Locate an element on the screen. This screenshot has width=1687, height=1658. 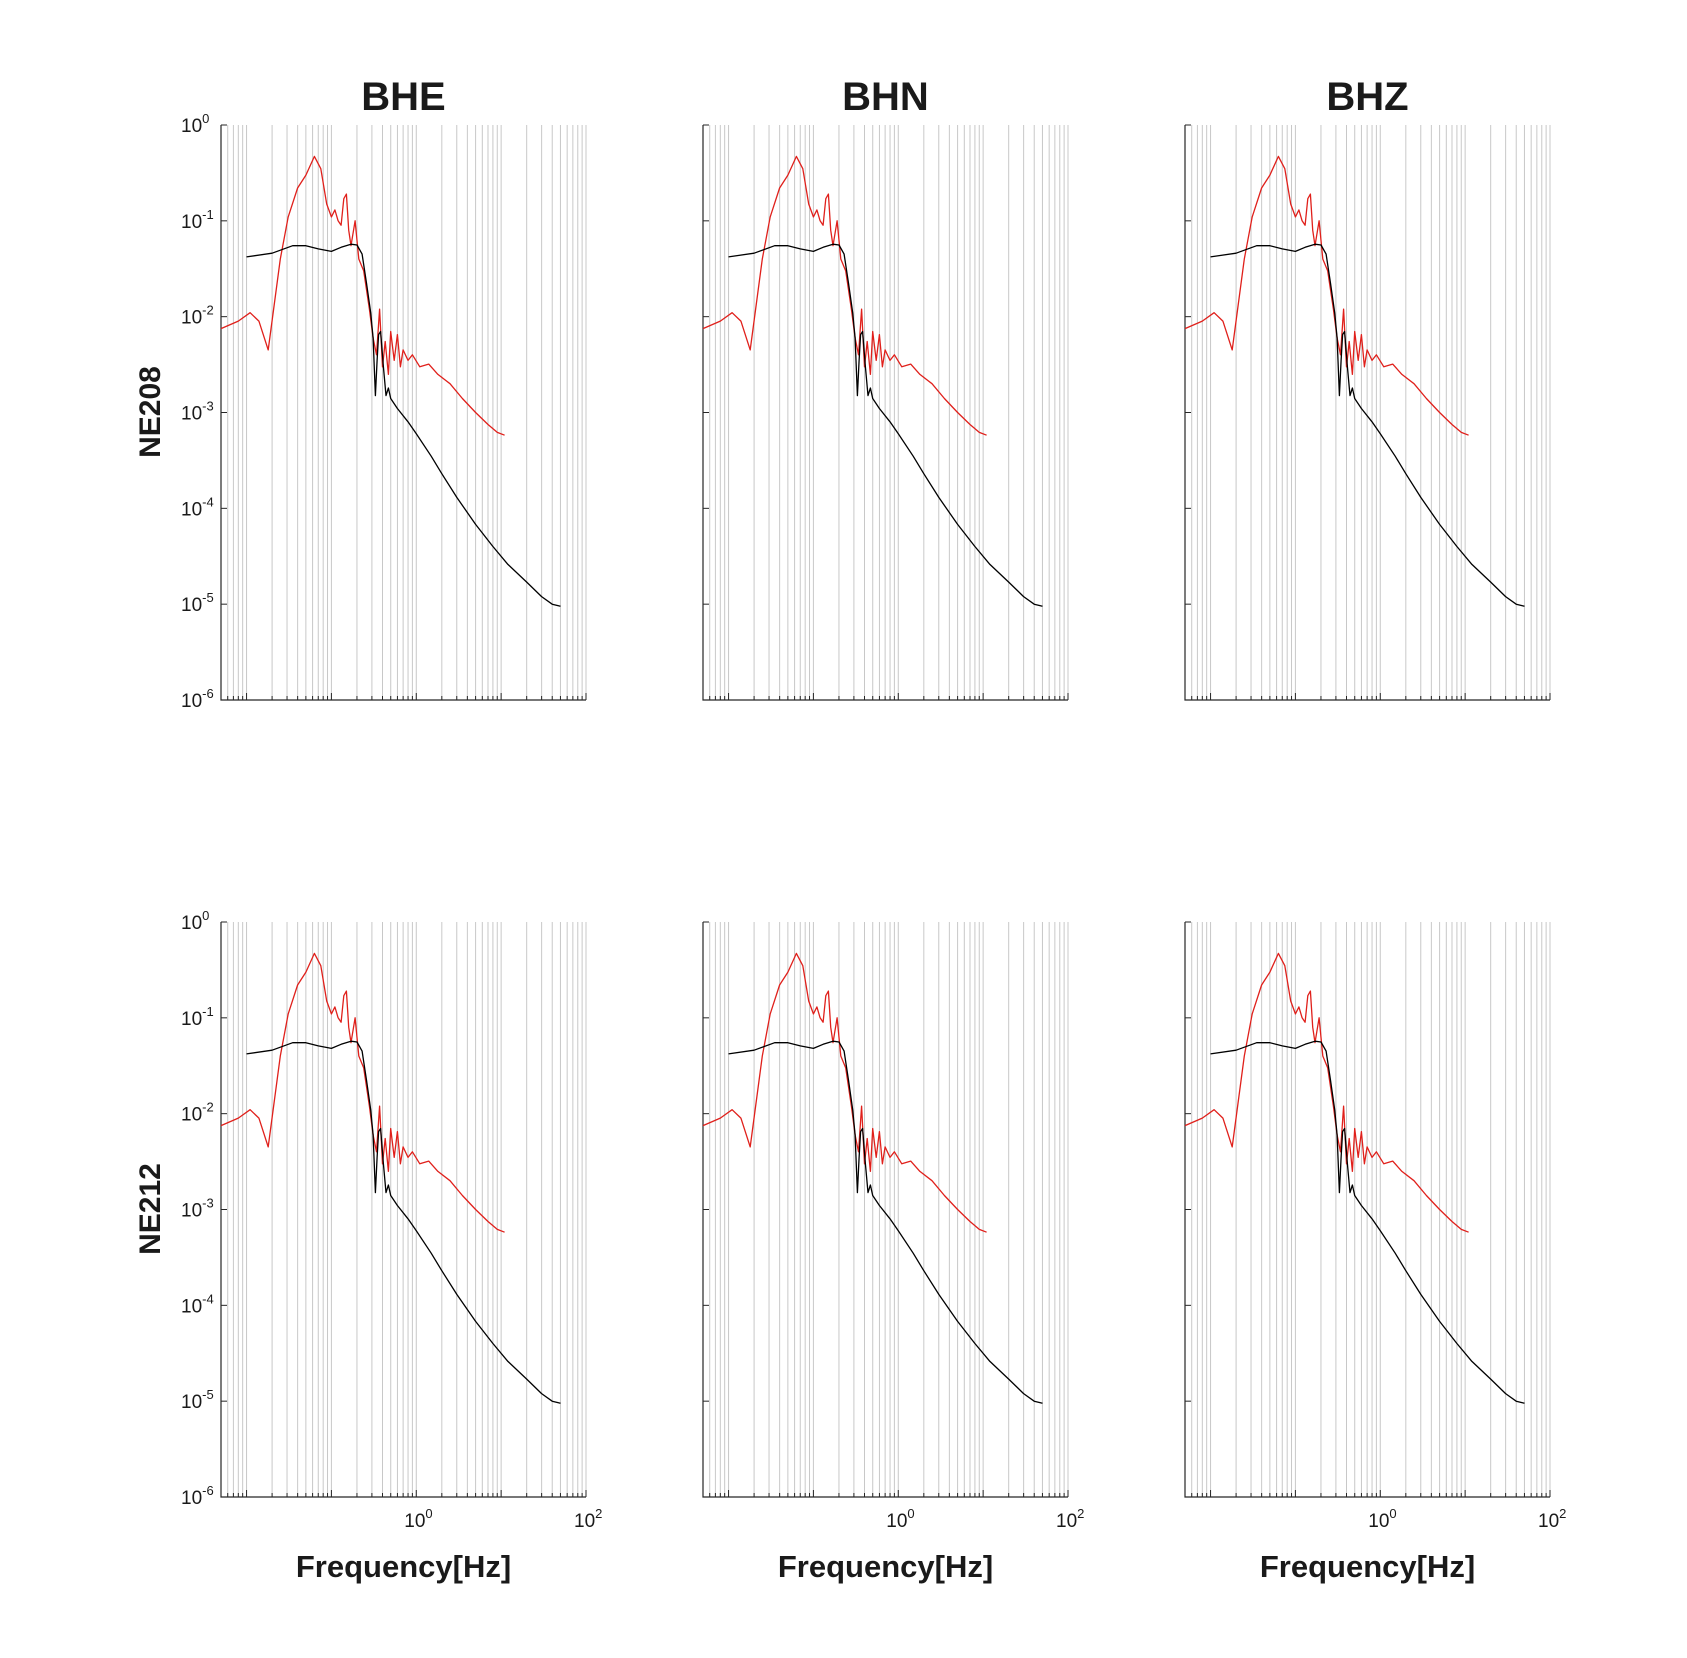
row-label-ne212: NE212 is located at coordinates (150, 1209).